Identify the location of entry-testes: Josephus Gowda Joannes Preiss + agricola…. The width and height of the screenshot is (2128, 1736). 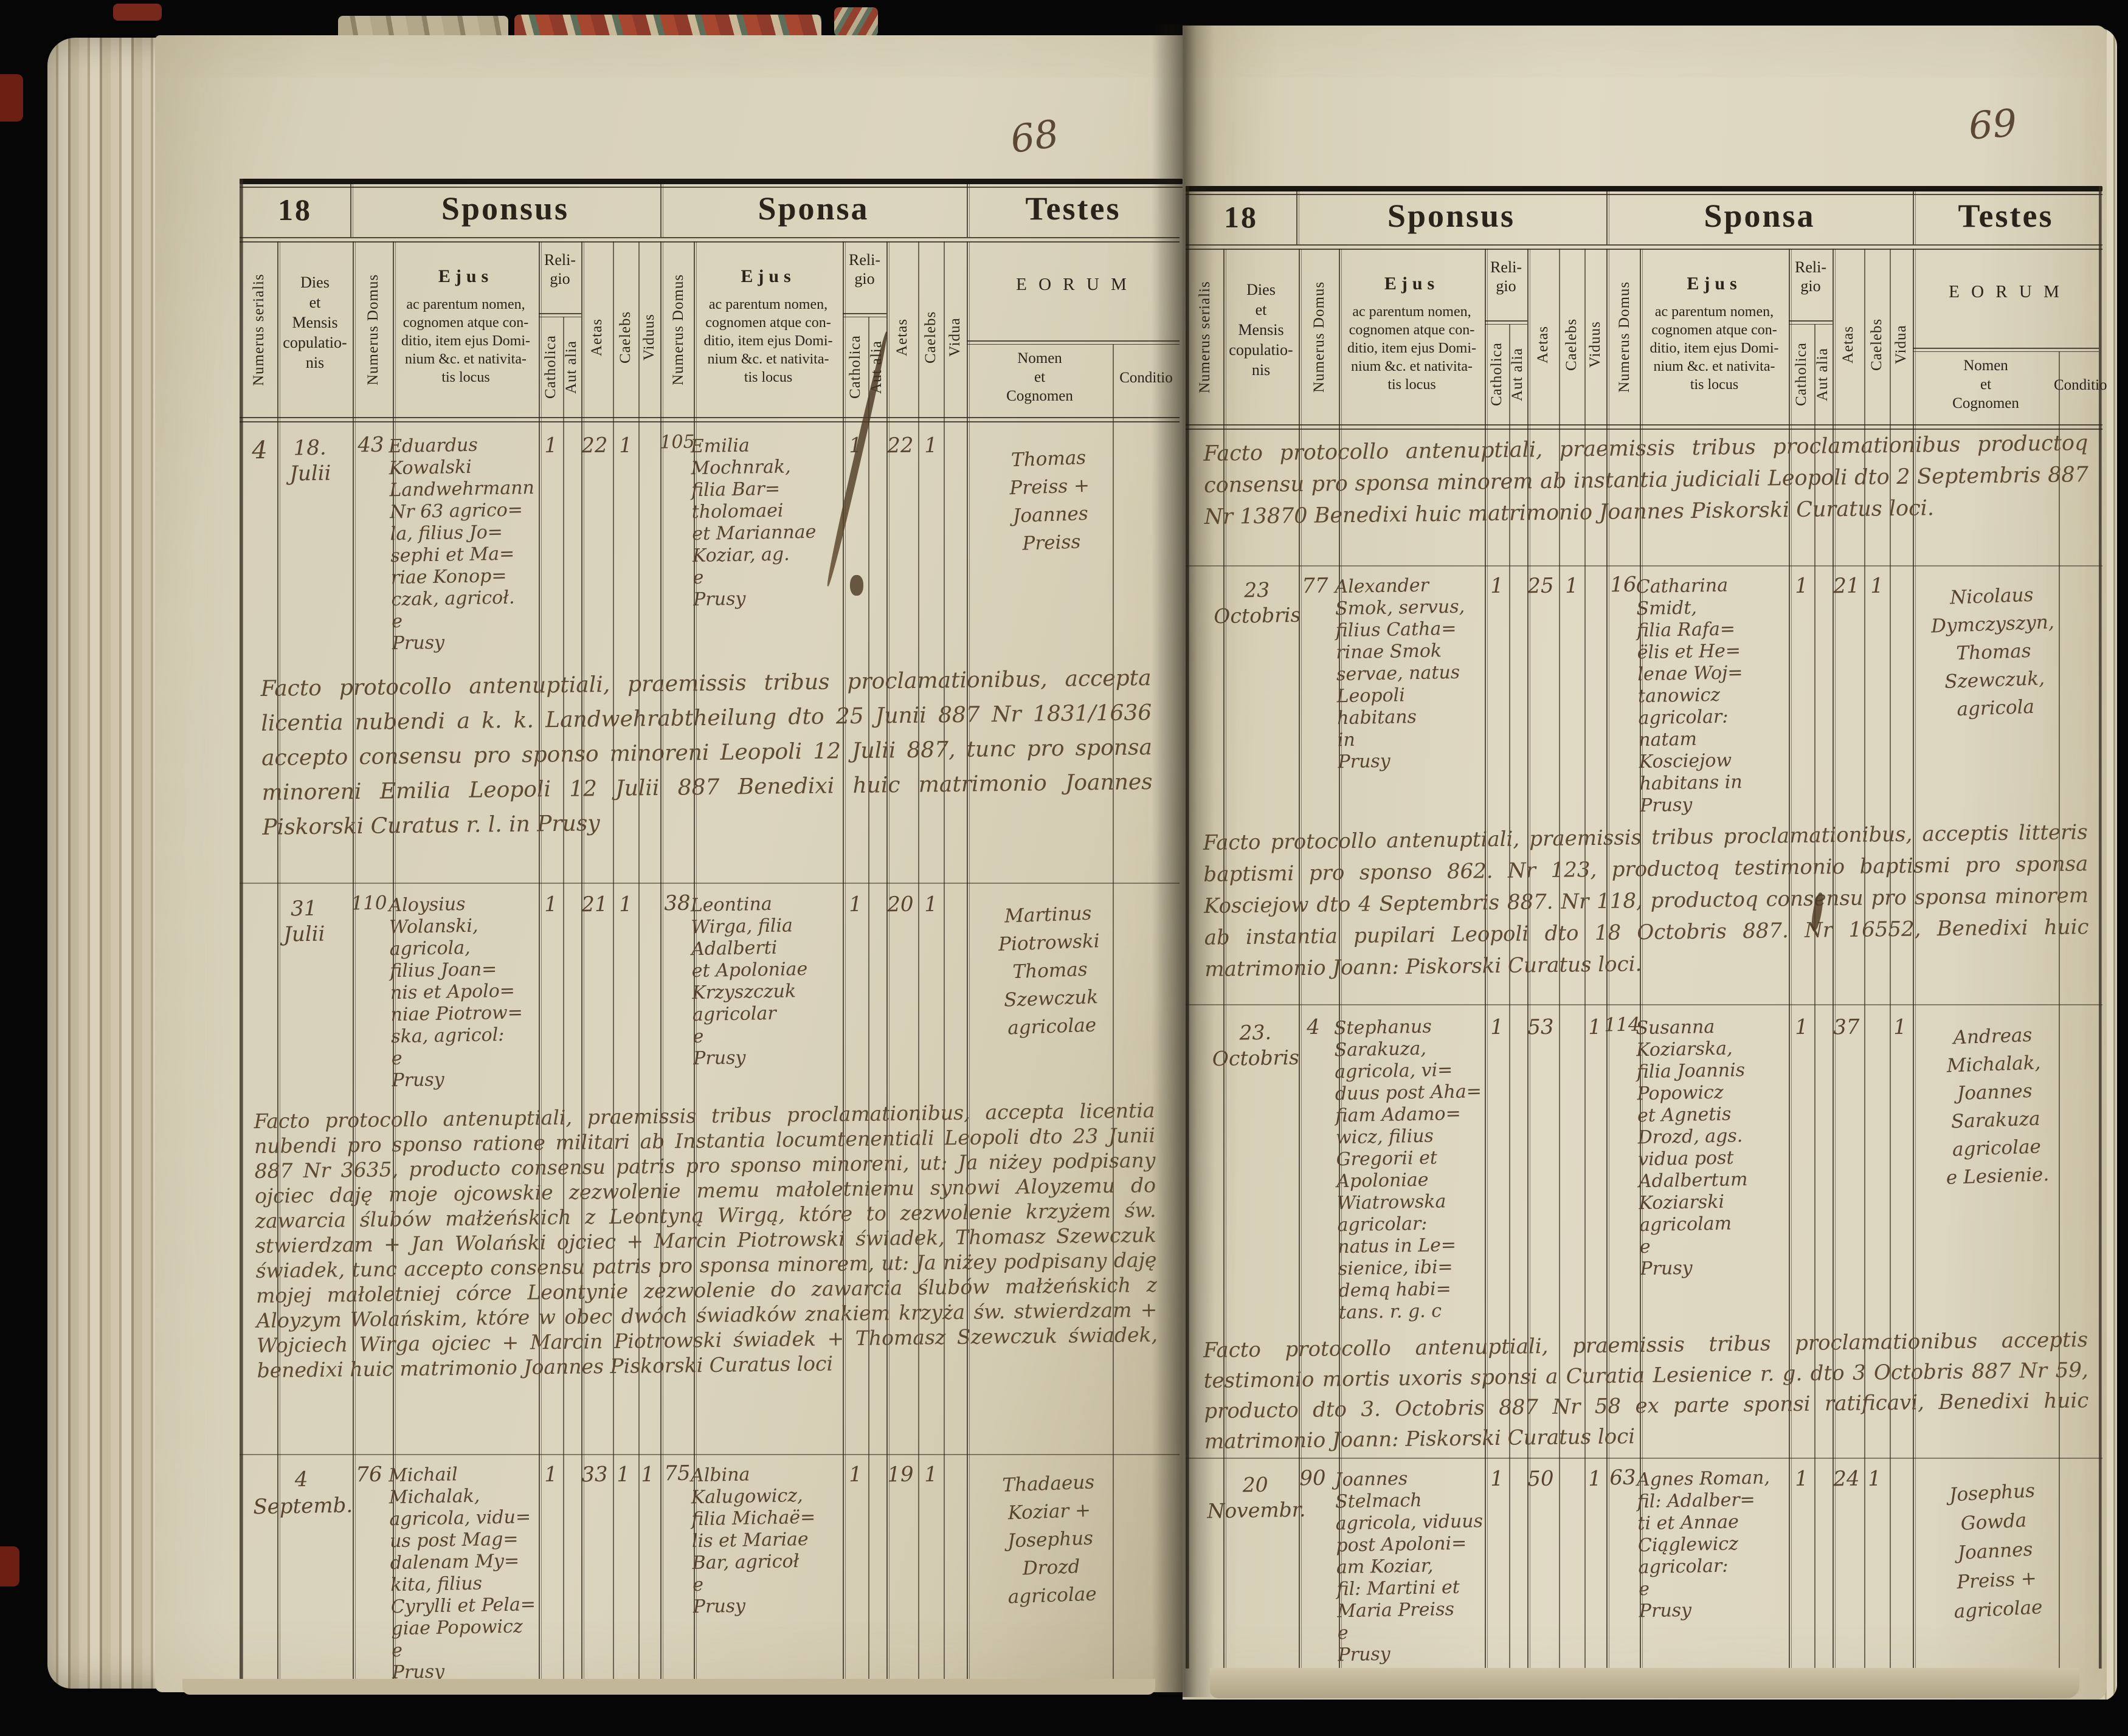
(1996, 1551).